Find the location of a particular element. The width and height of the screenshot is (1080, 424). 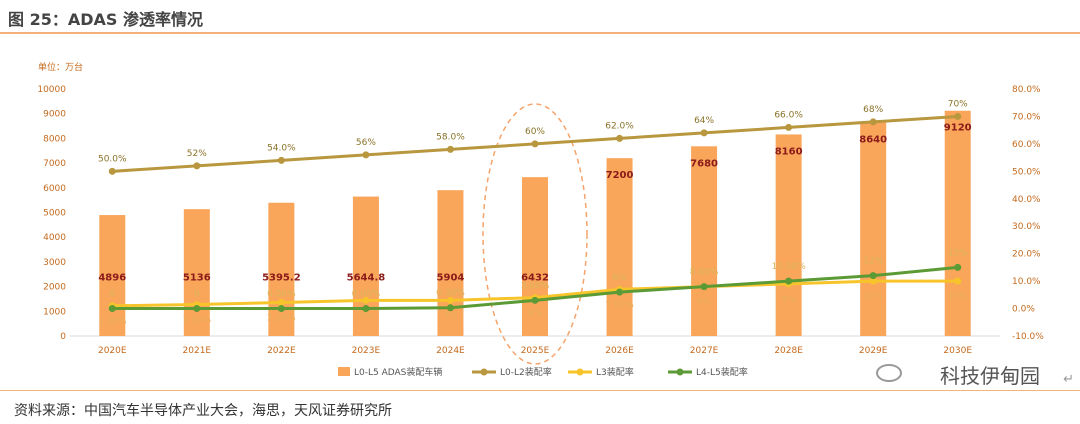

unit-label: 单位：万台 is located at coordinates (60, 67).